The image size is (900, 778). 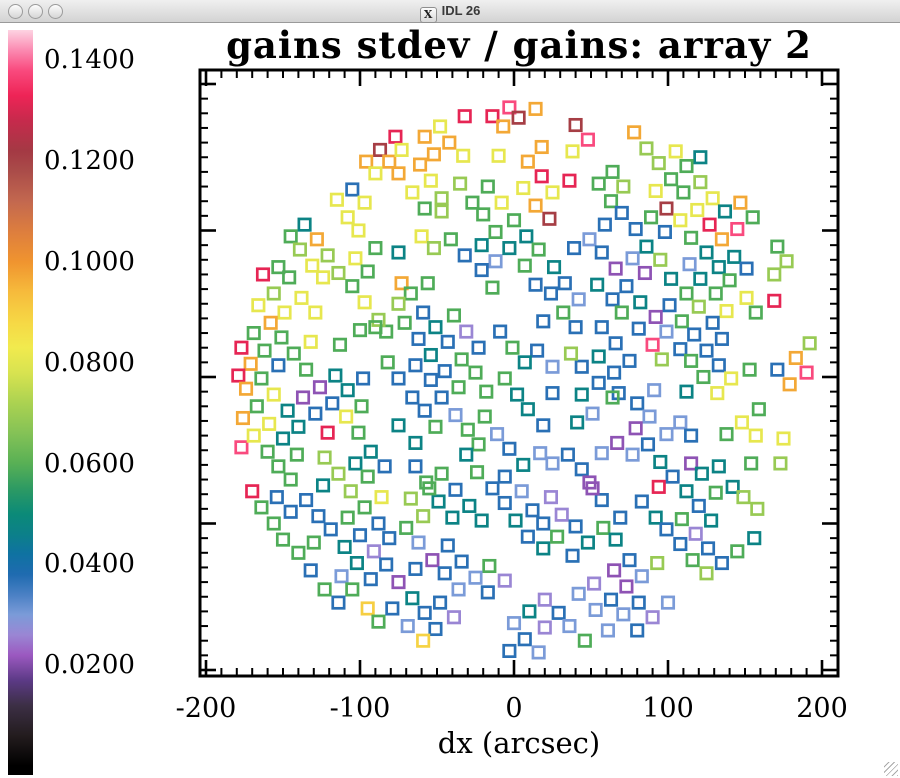 What do you see at coordinates (461, 10) in the screenshot?
I see `window-title-text: IDL 26` at bounding box center [461, 10].